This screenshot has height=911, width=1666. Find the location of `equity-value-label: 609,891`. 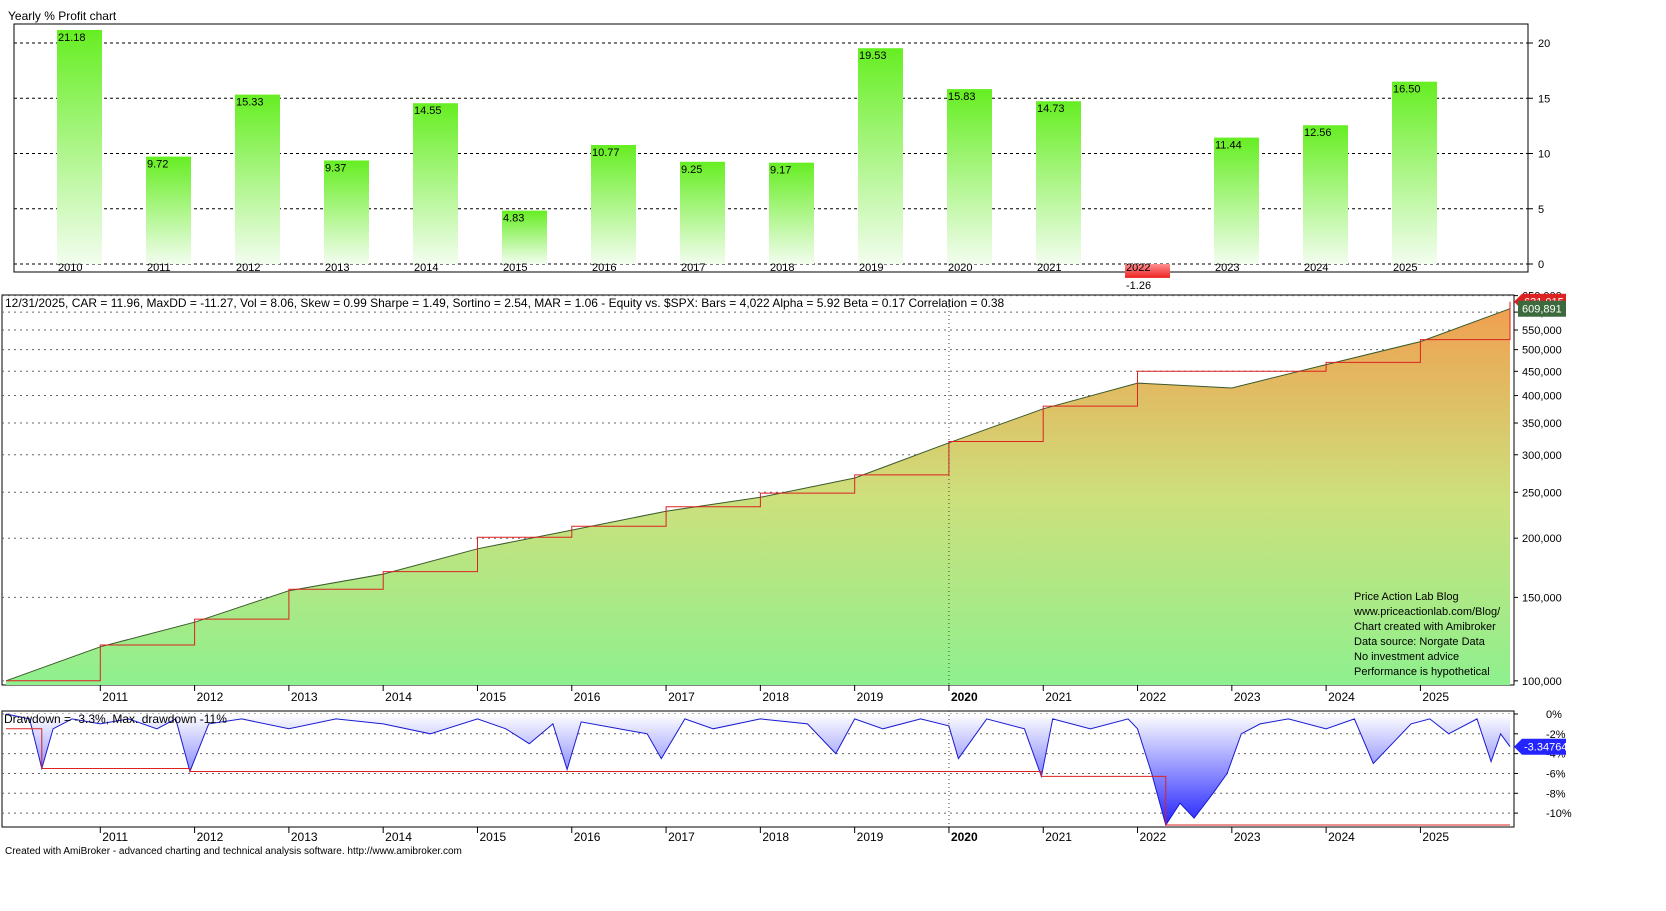

equity-value-label: 609,891 is located at coordinates (1542, 310).